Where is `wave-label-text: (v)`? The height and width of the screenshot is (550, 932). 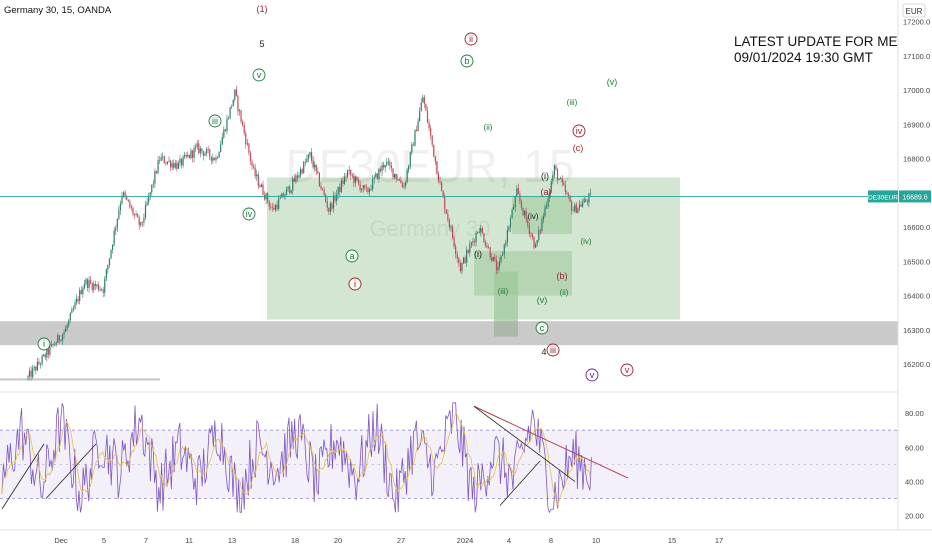 wave-label-text: (v) is located at coordinates (612, 82).